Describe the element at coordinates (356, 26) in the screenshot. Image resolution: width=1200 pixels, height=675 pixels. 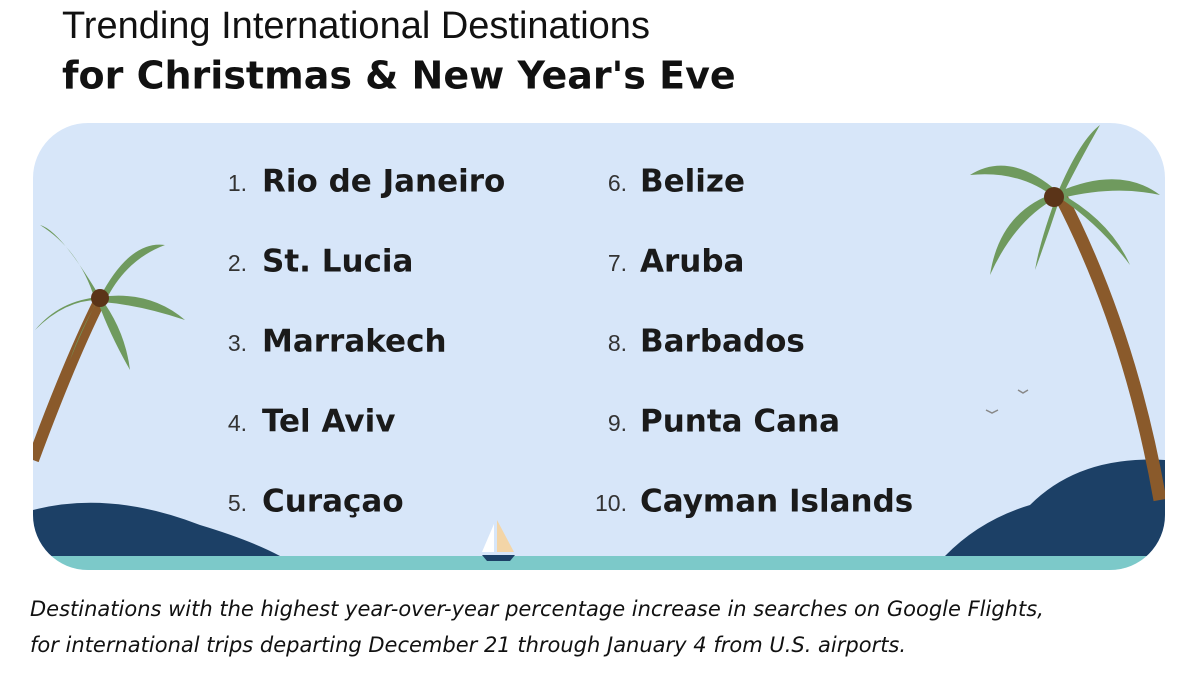
I see `title-line1: Trending International Destinations` at that location.